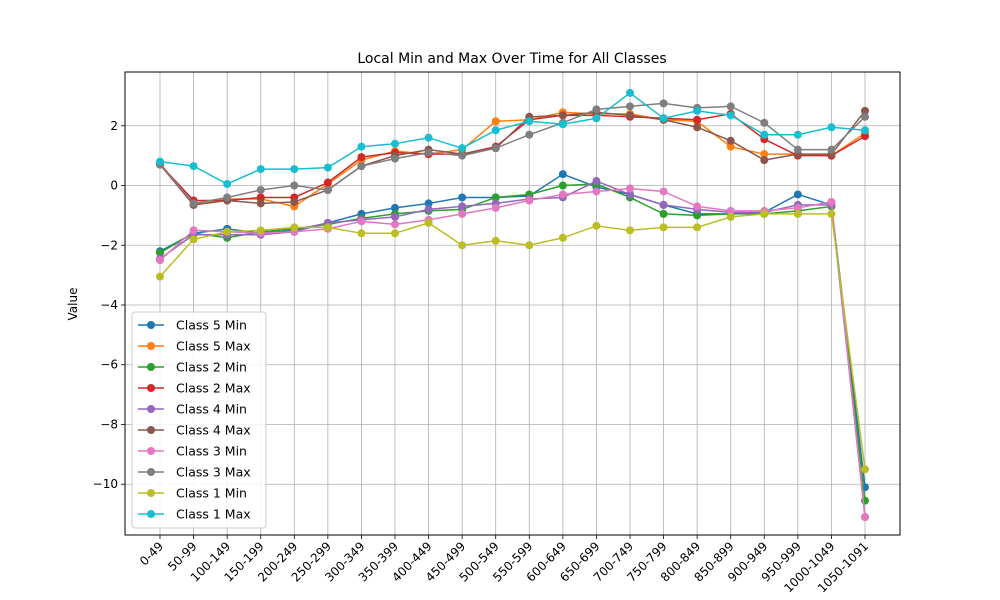 This screenshot has width=1000, height=600. Describe the element at coordinates (109, 245) in the screenshot. I see `y-tick-label: −2` at that location.